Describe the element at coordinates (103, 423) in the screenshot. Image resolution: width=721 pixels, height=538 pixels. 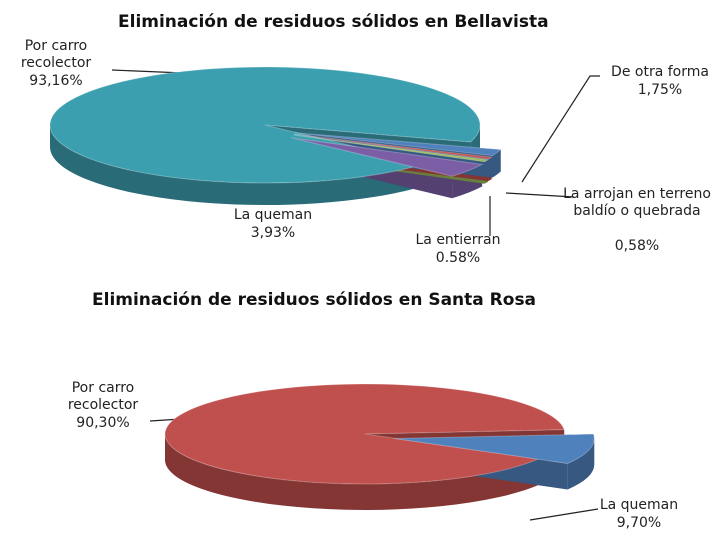
I see `value-label: 90,30%` at that location.